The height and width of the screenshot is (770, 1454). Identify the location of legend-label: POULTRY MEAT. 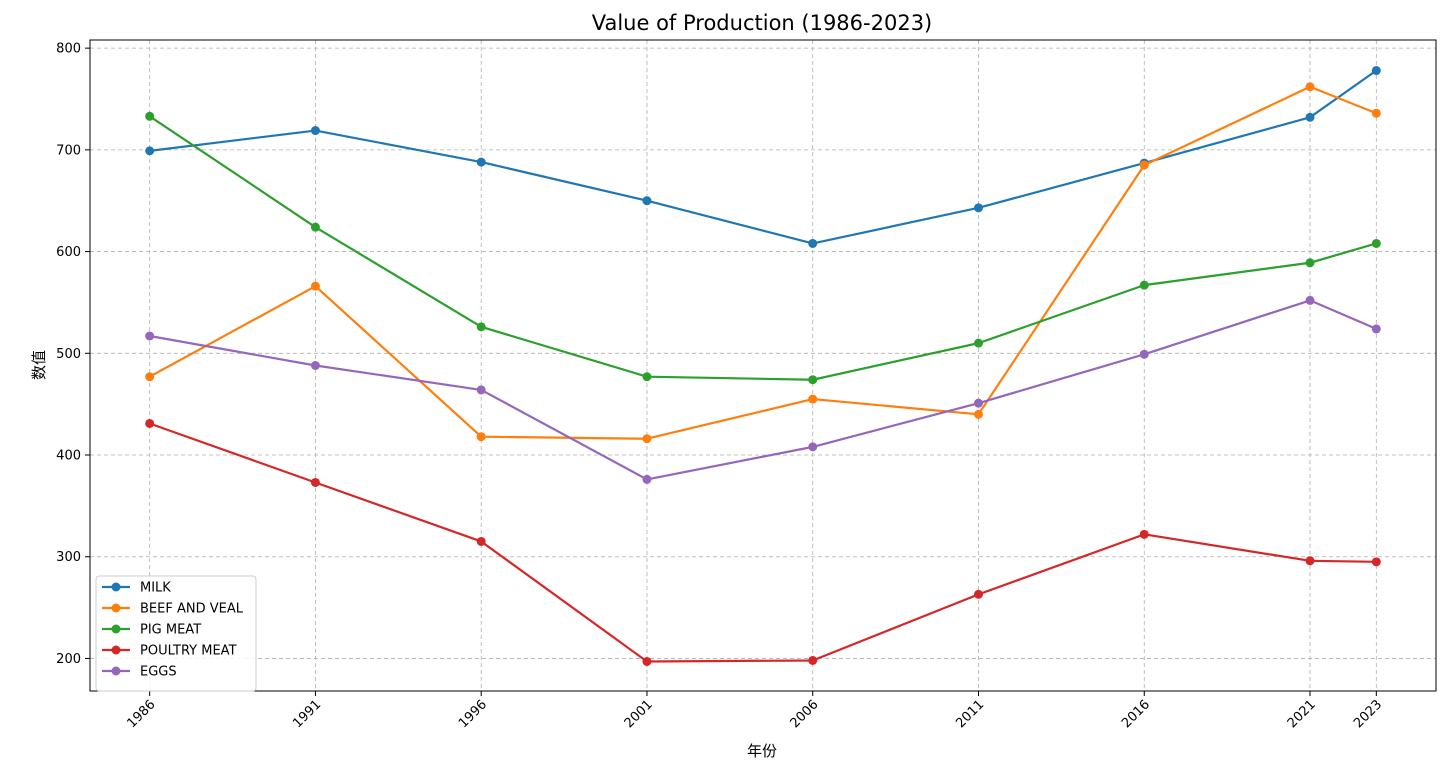
(188, 651).